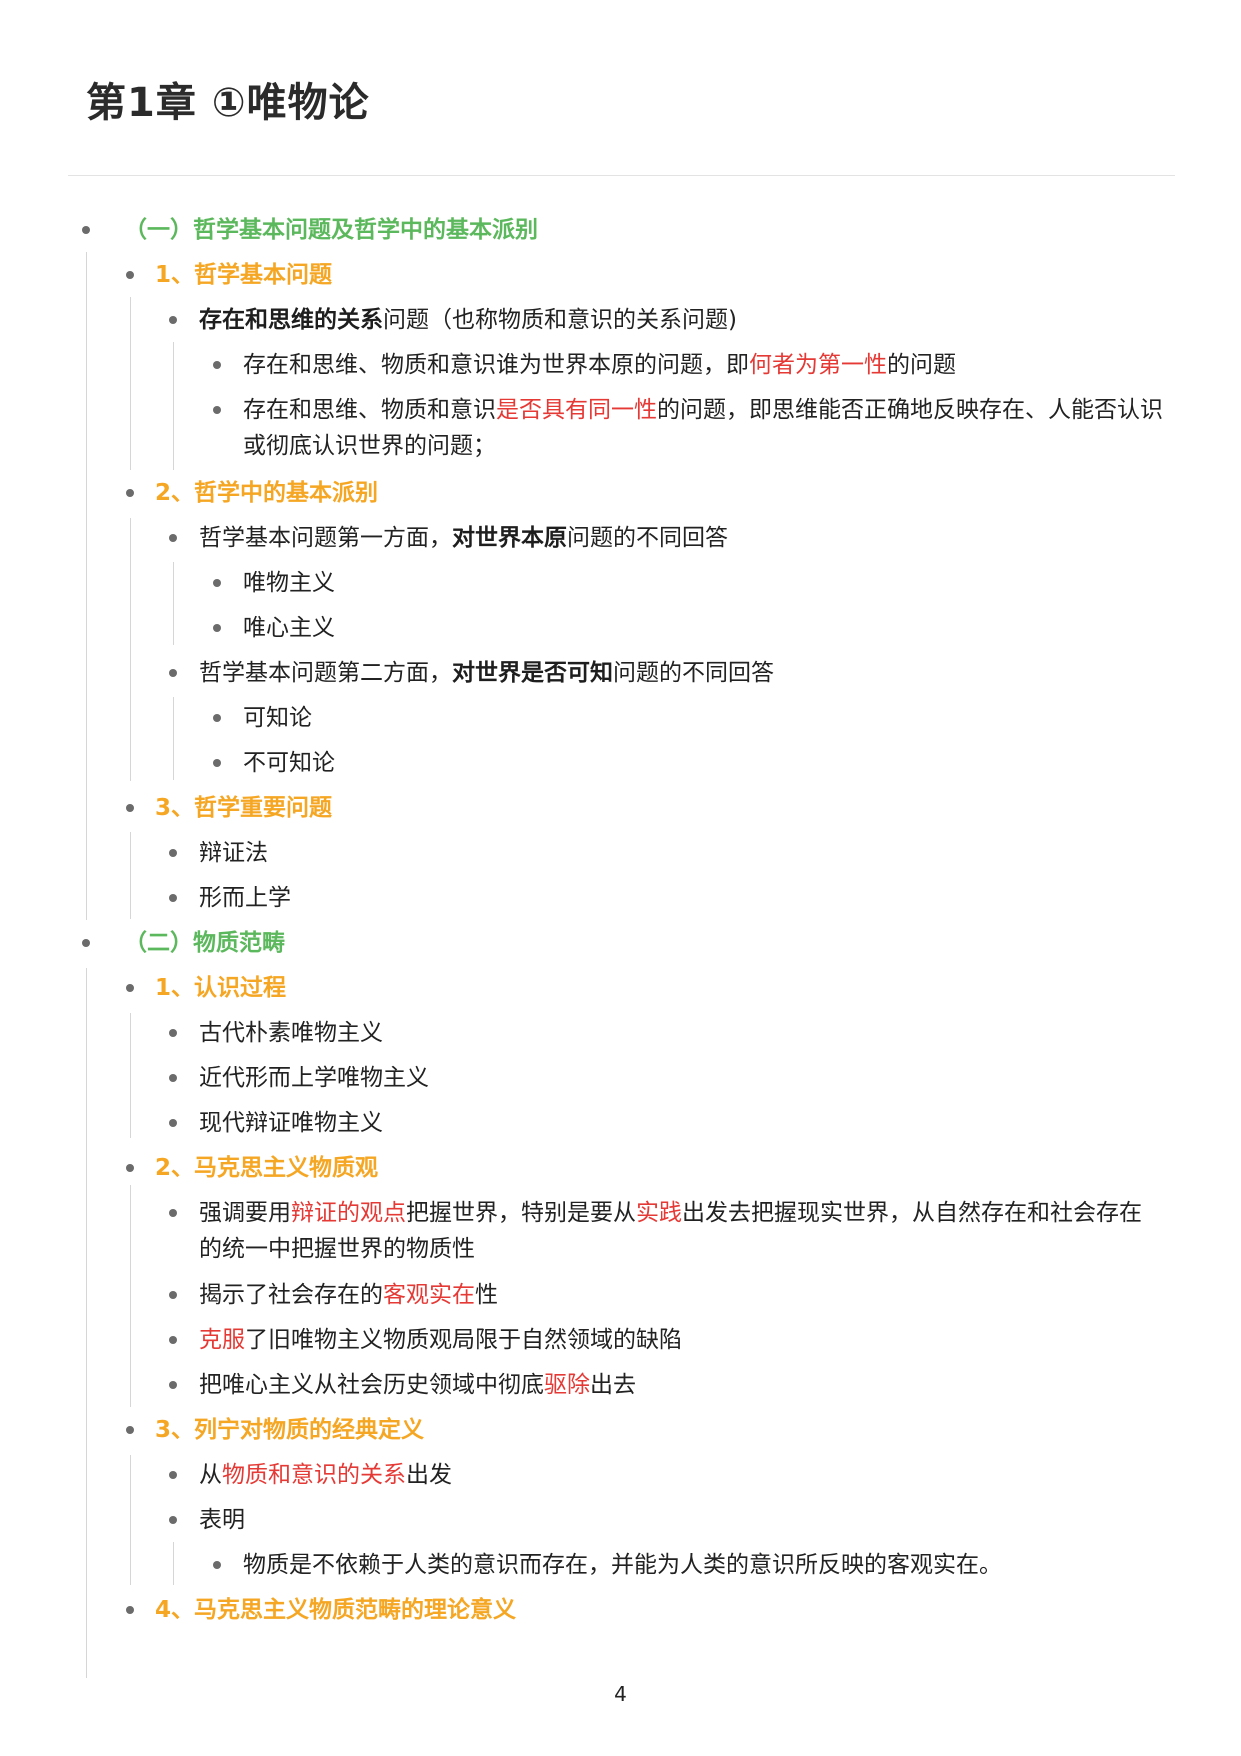 The height and width of the screenshot is (1756, 1241). What do you see at coordinates (245, 1213) in the screenshot?
I see `item-text: 强调要用` at bounding box center [245, 1213].